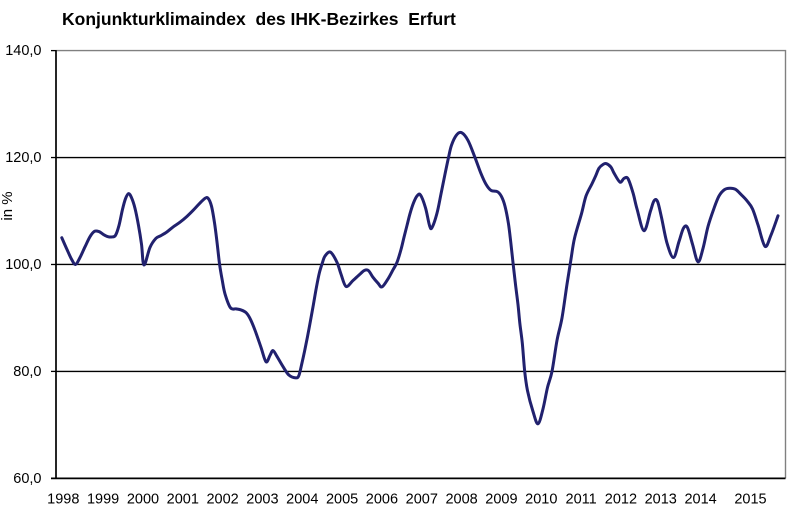  What do you see at coordinates (23, 158) in the screenshot?
I see `svg-text: 120,0` at bounding box center [23, 158].